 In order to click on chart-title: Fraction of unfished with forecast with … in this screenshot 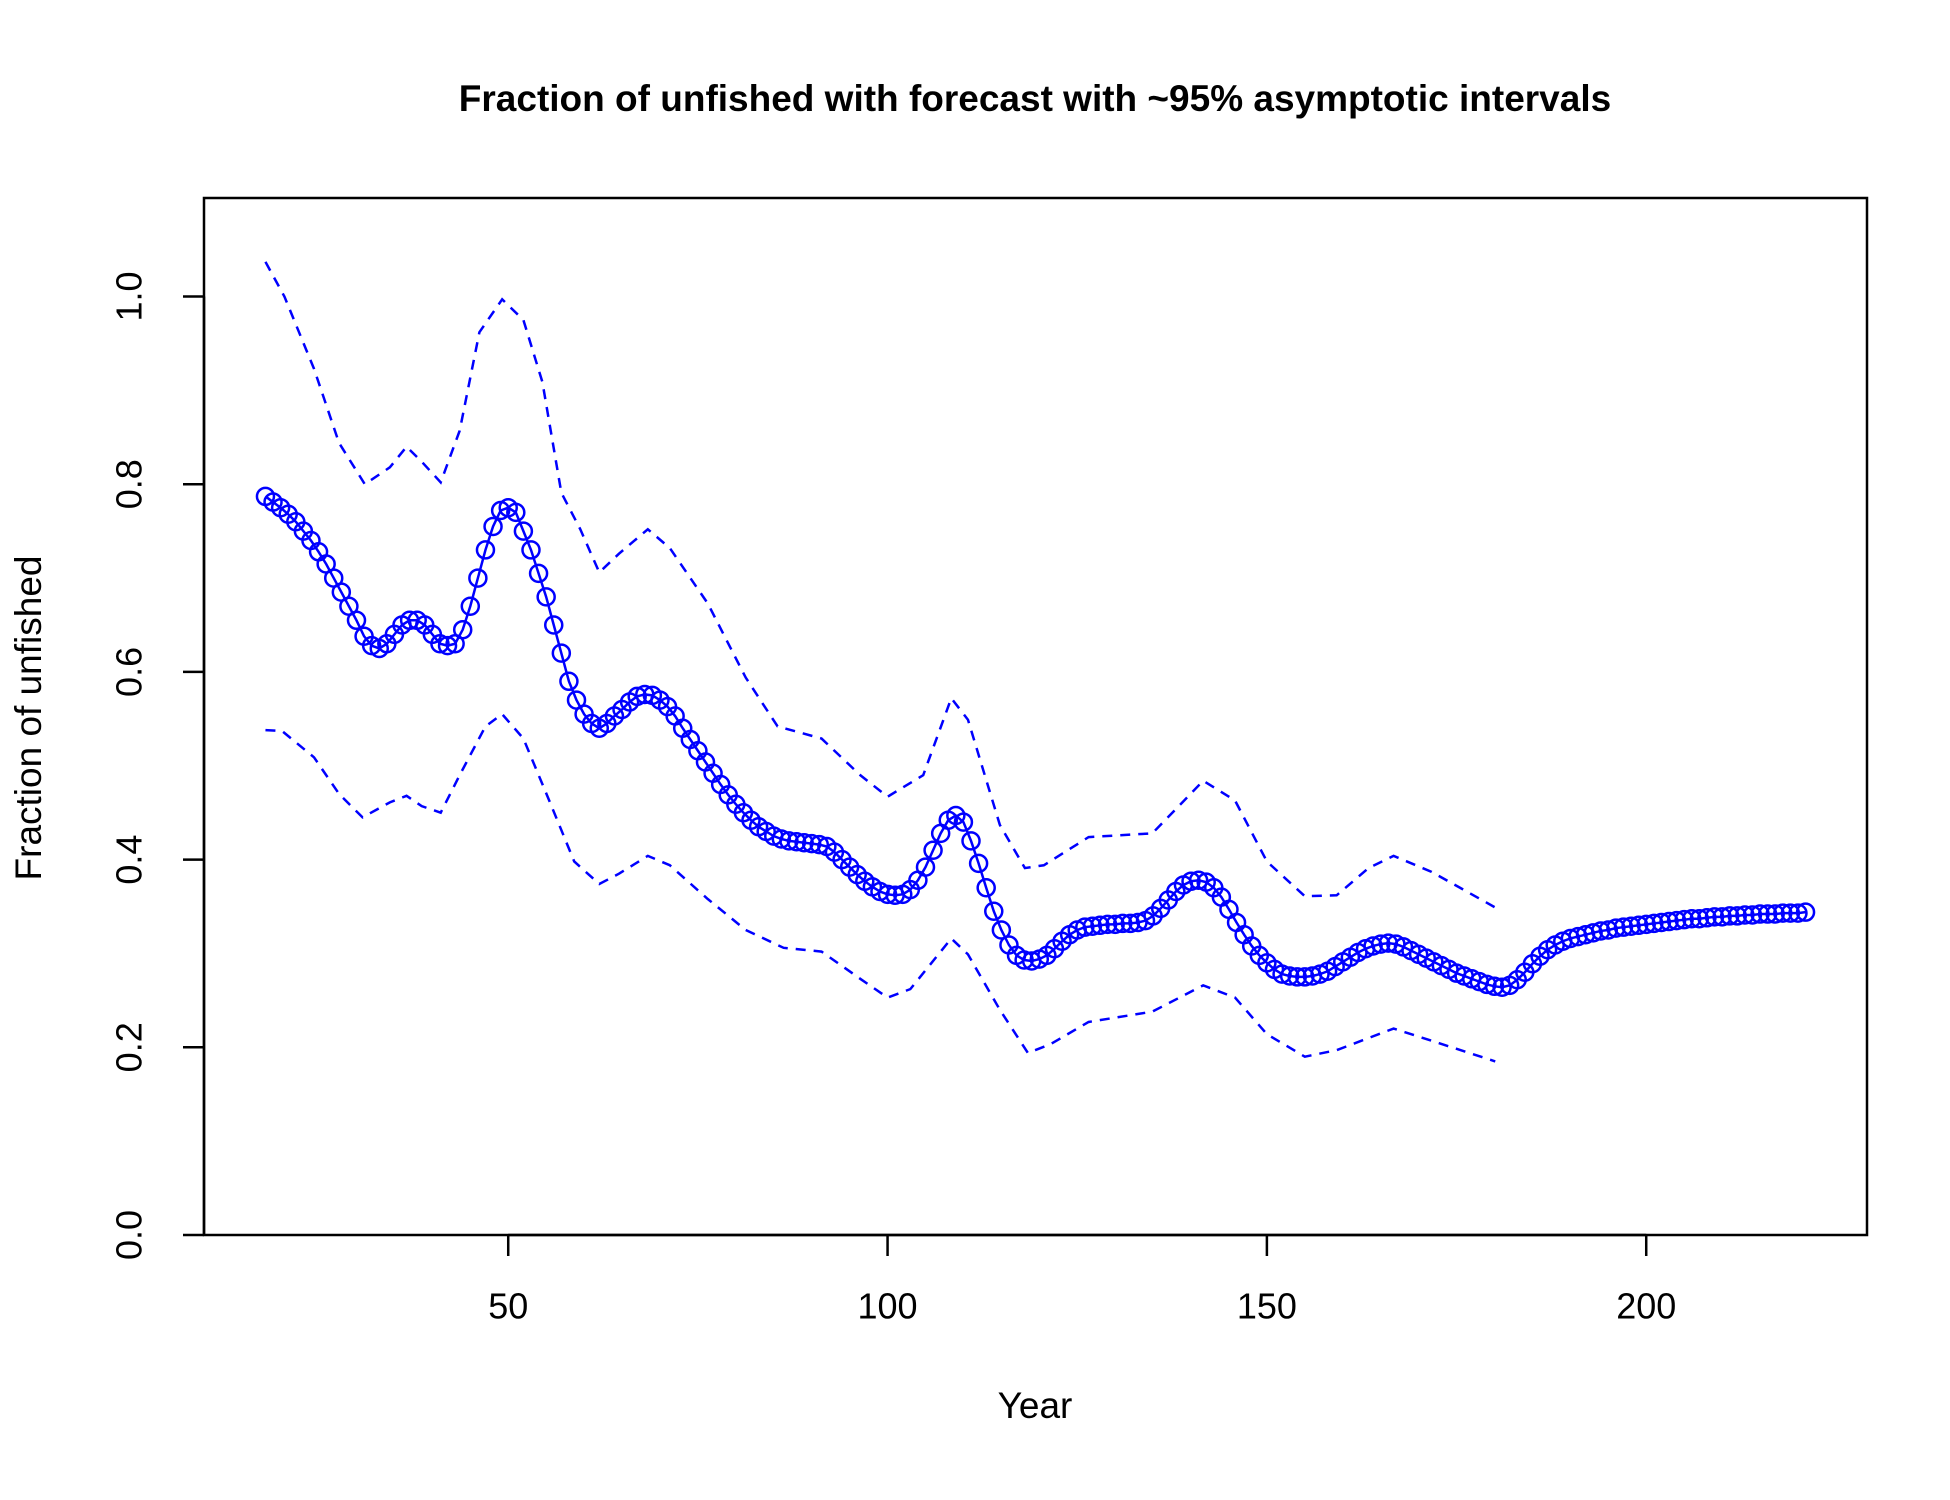, I will do `click(1035, 98)`.